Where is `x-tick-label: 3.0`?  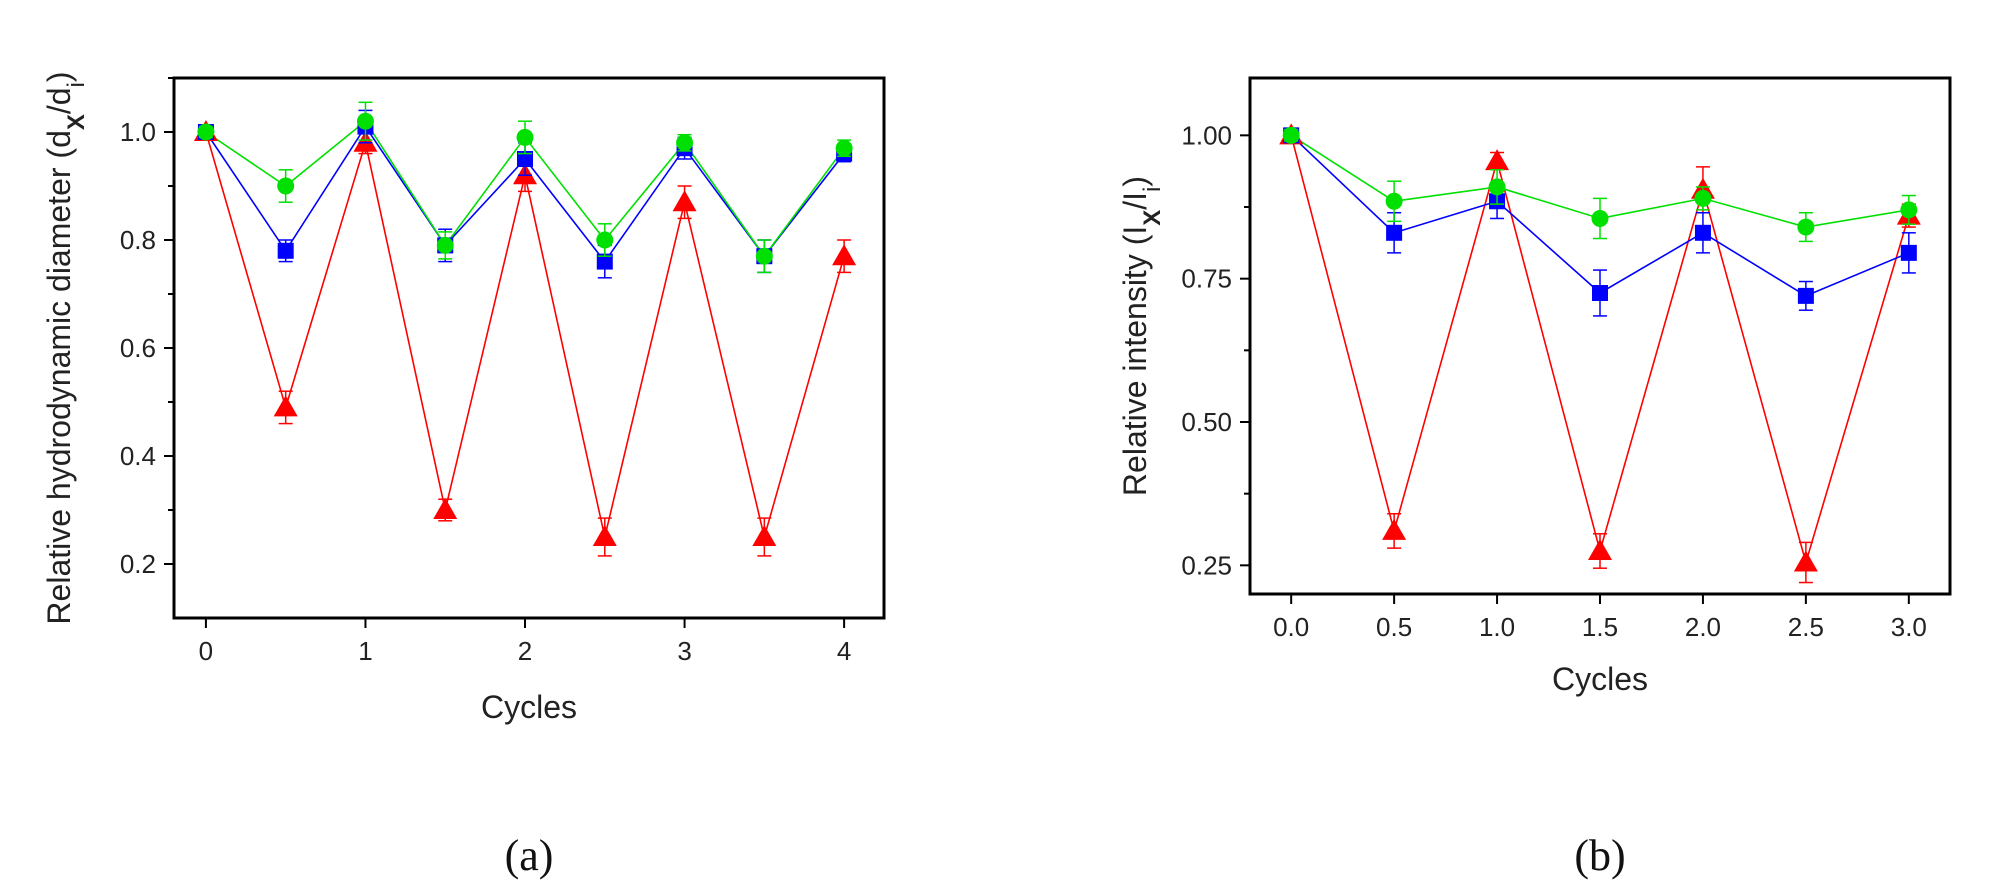
x-tick-label: 3.0 is located at coordinates (1909, 627).